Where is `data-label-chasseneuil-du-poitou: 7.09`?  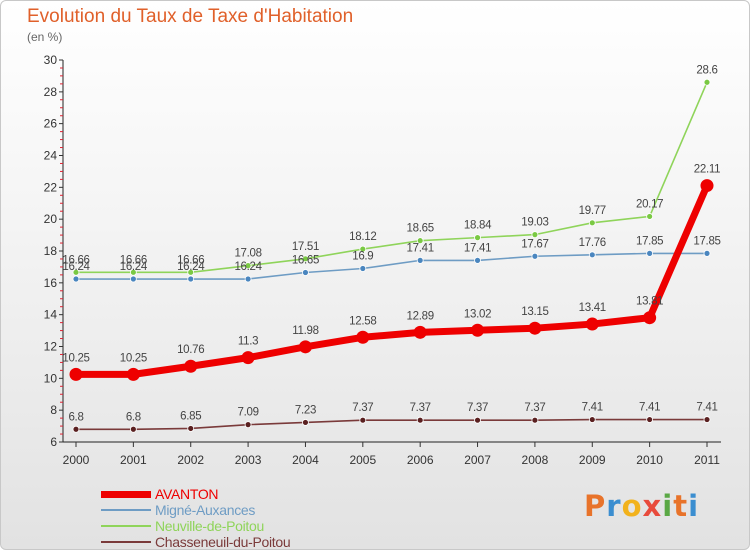
data-label-chasseneuil-du-poitou: 7.09 is located at coordinates (247, 413).